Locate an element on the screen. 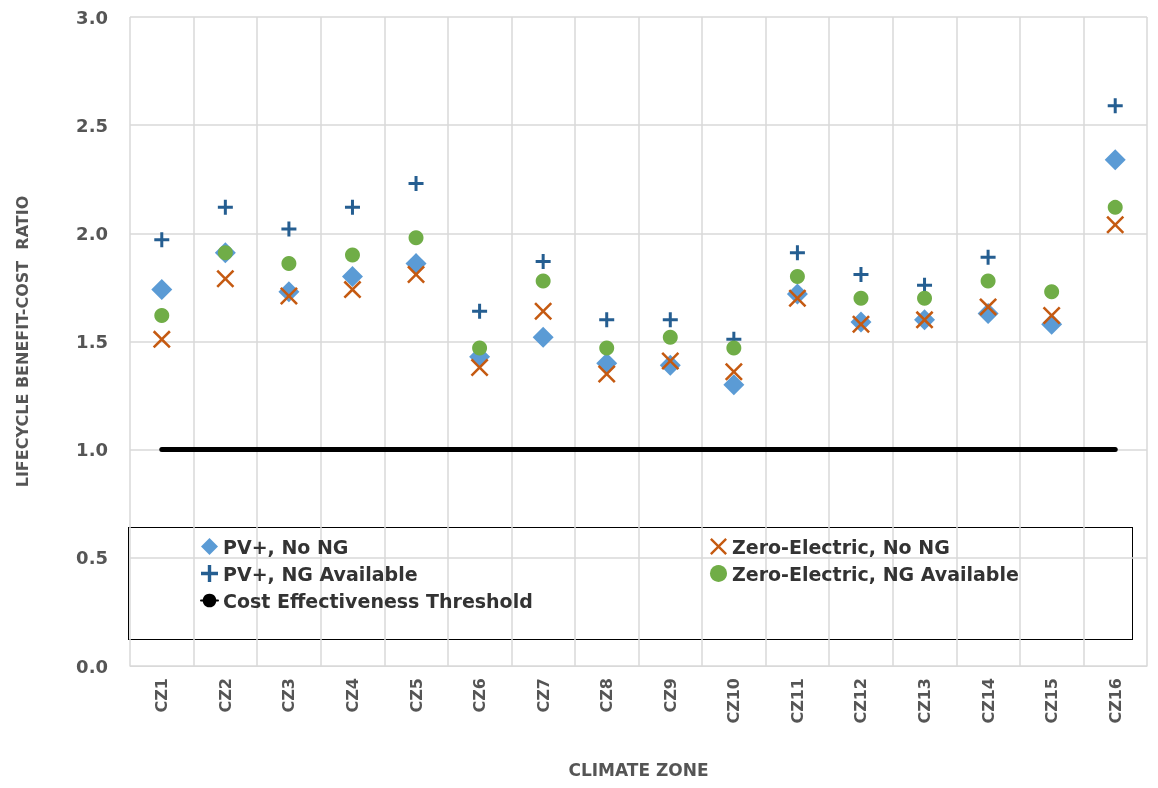 The image size is (1158, 788). x-tick-label: CZ10 is located at coordinates (734, 701).